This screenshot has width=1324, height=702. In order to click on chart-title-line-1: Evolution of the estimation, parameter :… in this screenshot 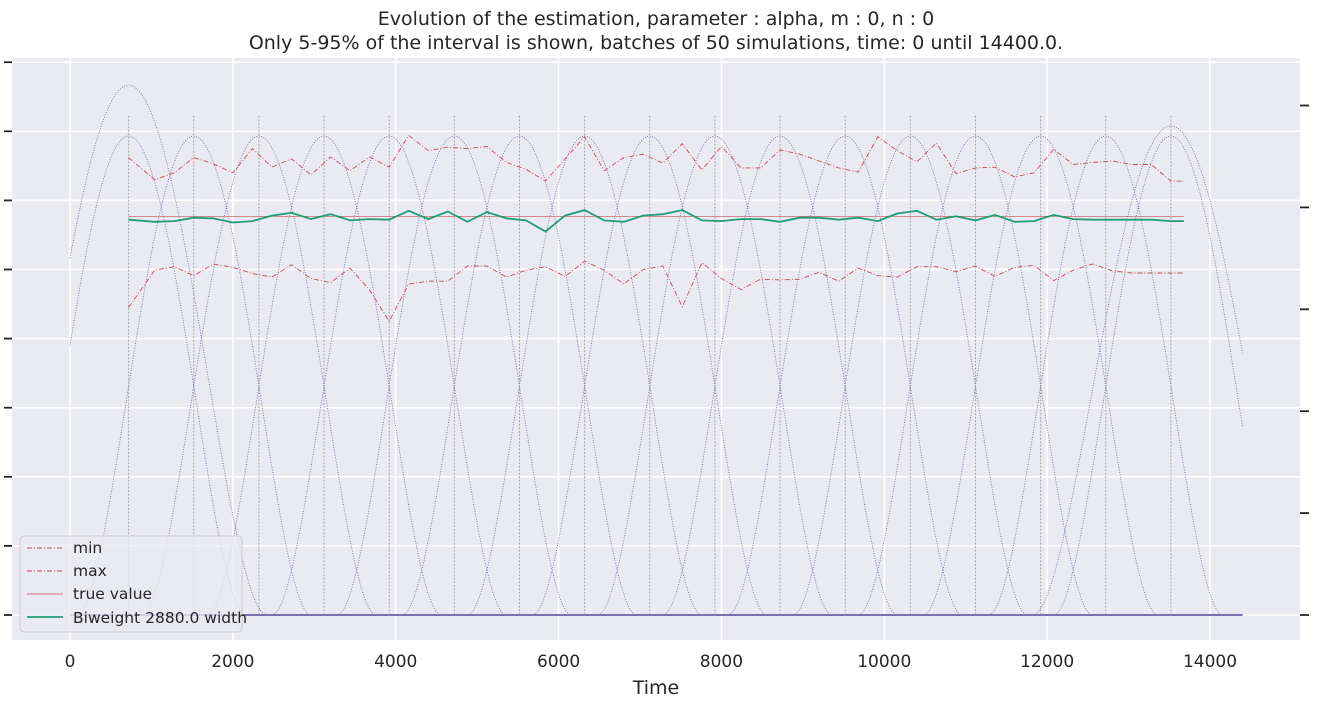, I will do `click(656, 19)`.